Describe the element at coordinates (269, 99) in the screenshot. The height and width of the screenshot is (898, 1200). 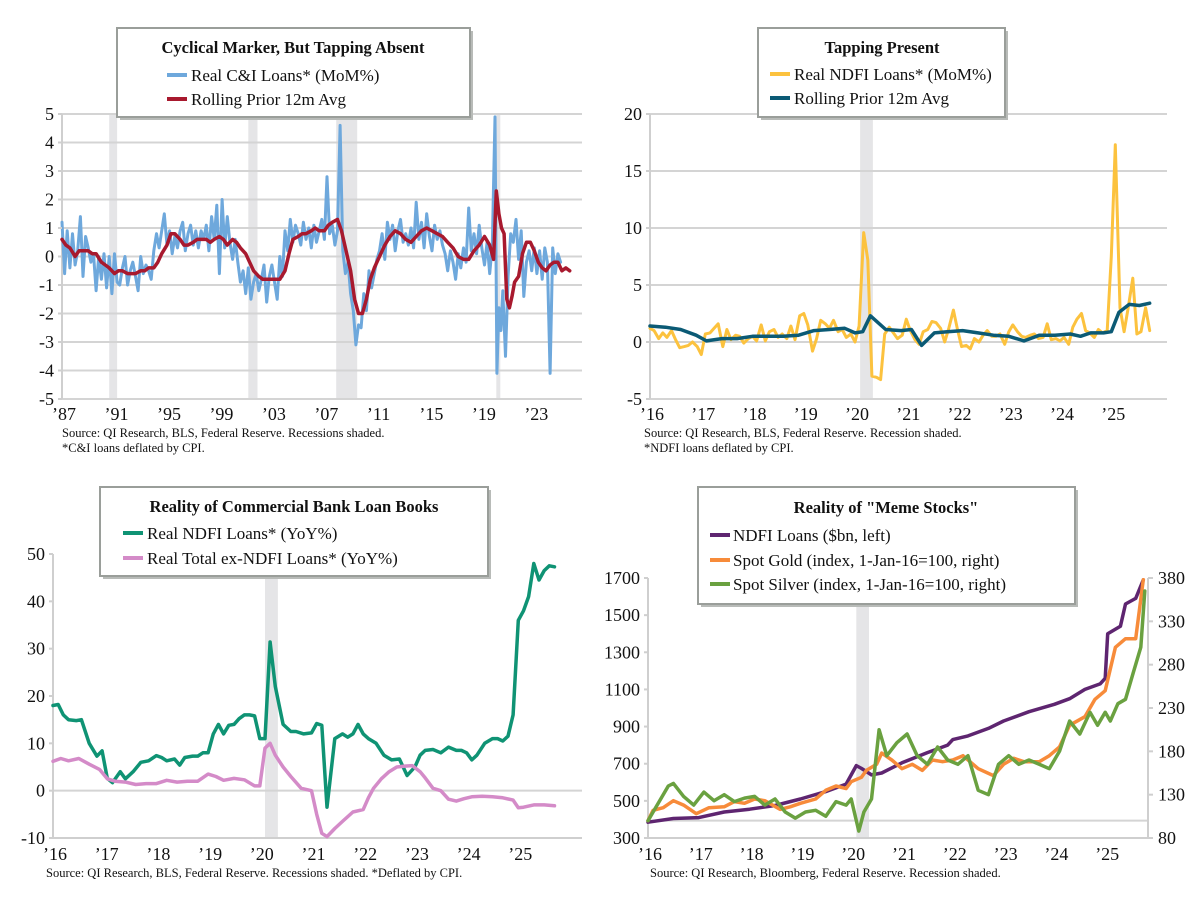
I see `legend-label: Rolling Prior 12m Avg` at that location.